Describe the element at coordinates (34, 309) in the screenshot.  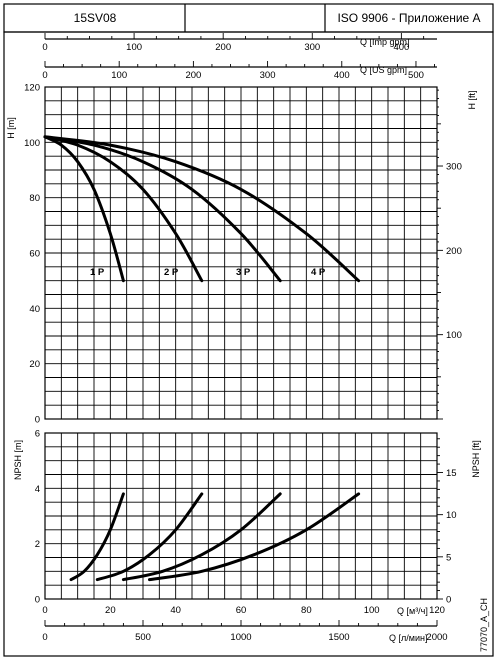
I see `head-tick-label: 40` at that location.